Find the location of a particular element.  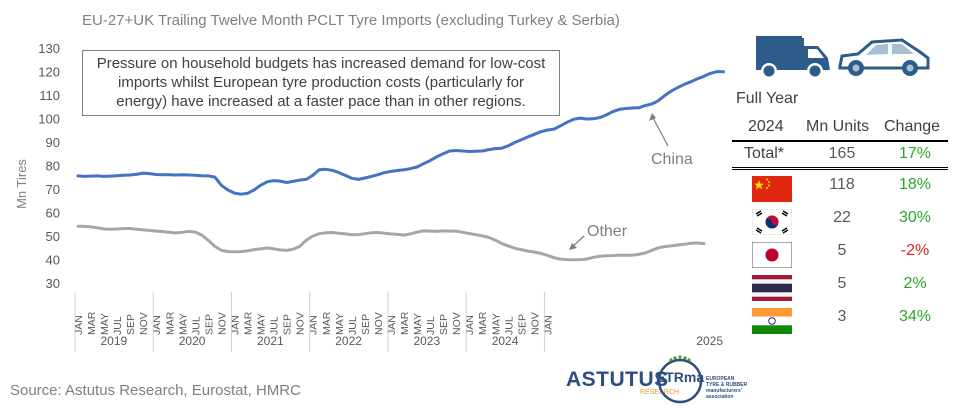

china-annotation-label: China is located at coordinates (672, 159).